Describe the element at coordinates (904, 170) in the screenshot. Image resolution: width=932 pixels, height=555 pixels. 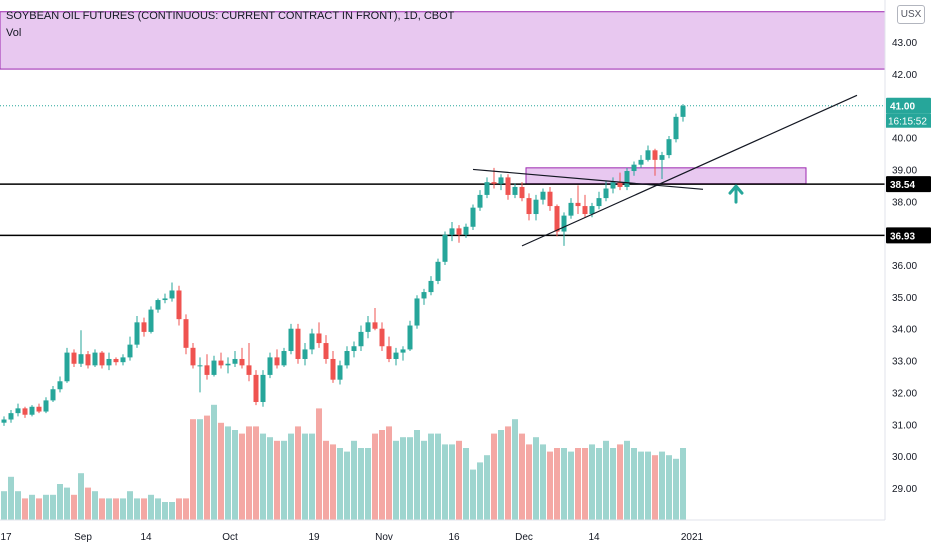
I see `price-tick-label: 39.00` at that location.